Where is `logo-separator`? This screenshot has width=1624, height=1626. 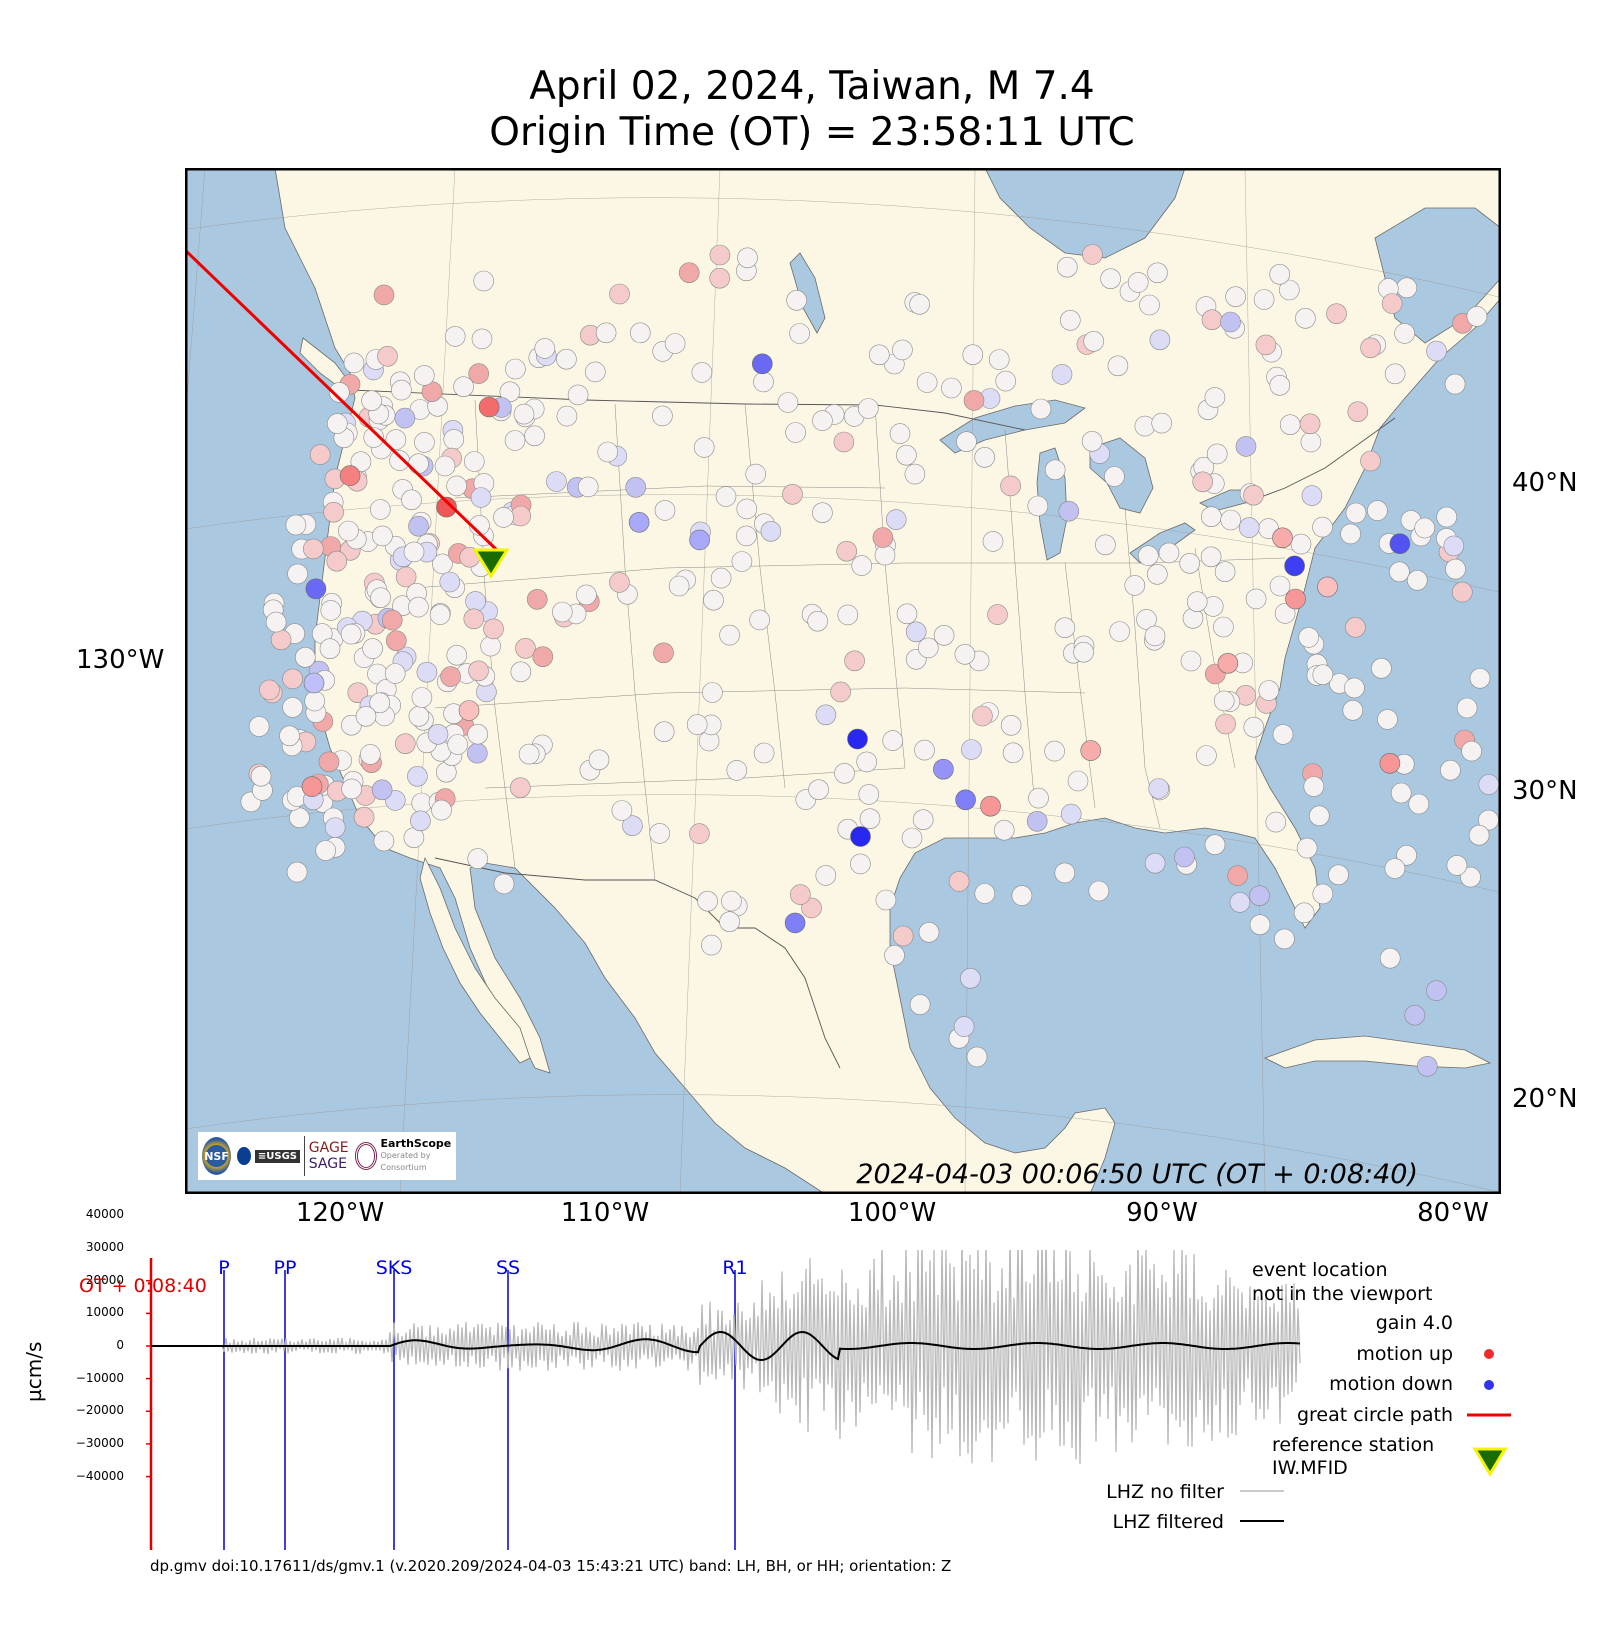
logo-separator is located at coordinates (304, 1156).